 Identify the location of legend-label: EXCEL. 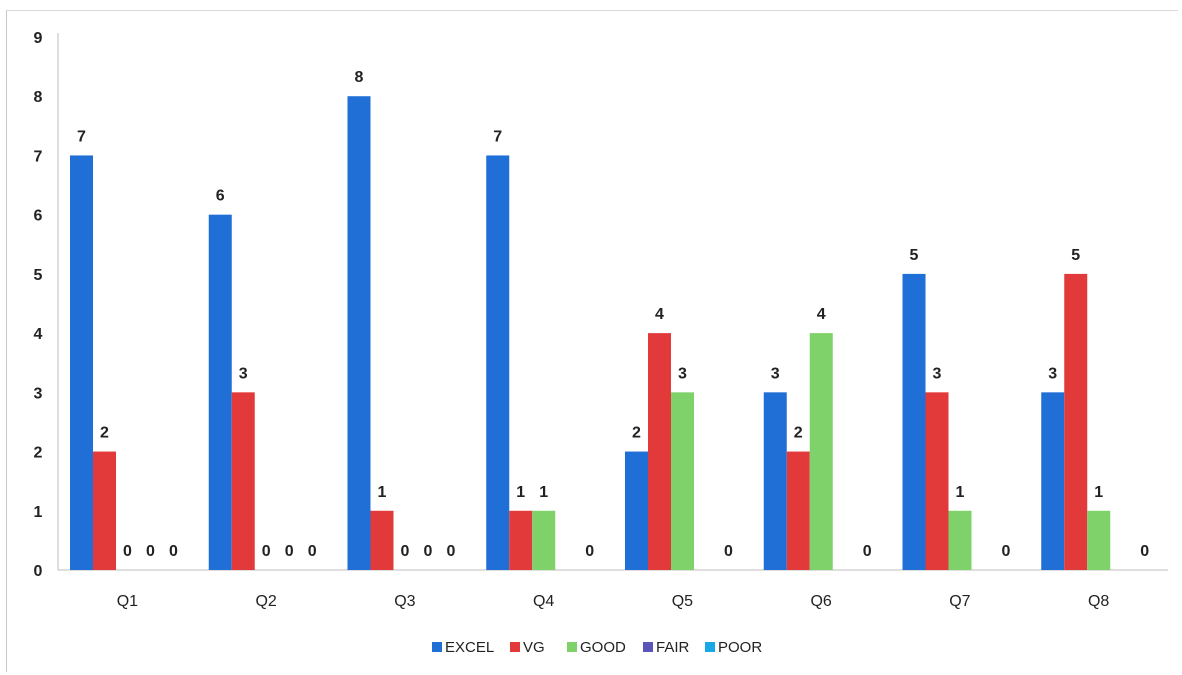
(469, 647).